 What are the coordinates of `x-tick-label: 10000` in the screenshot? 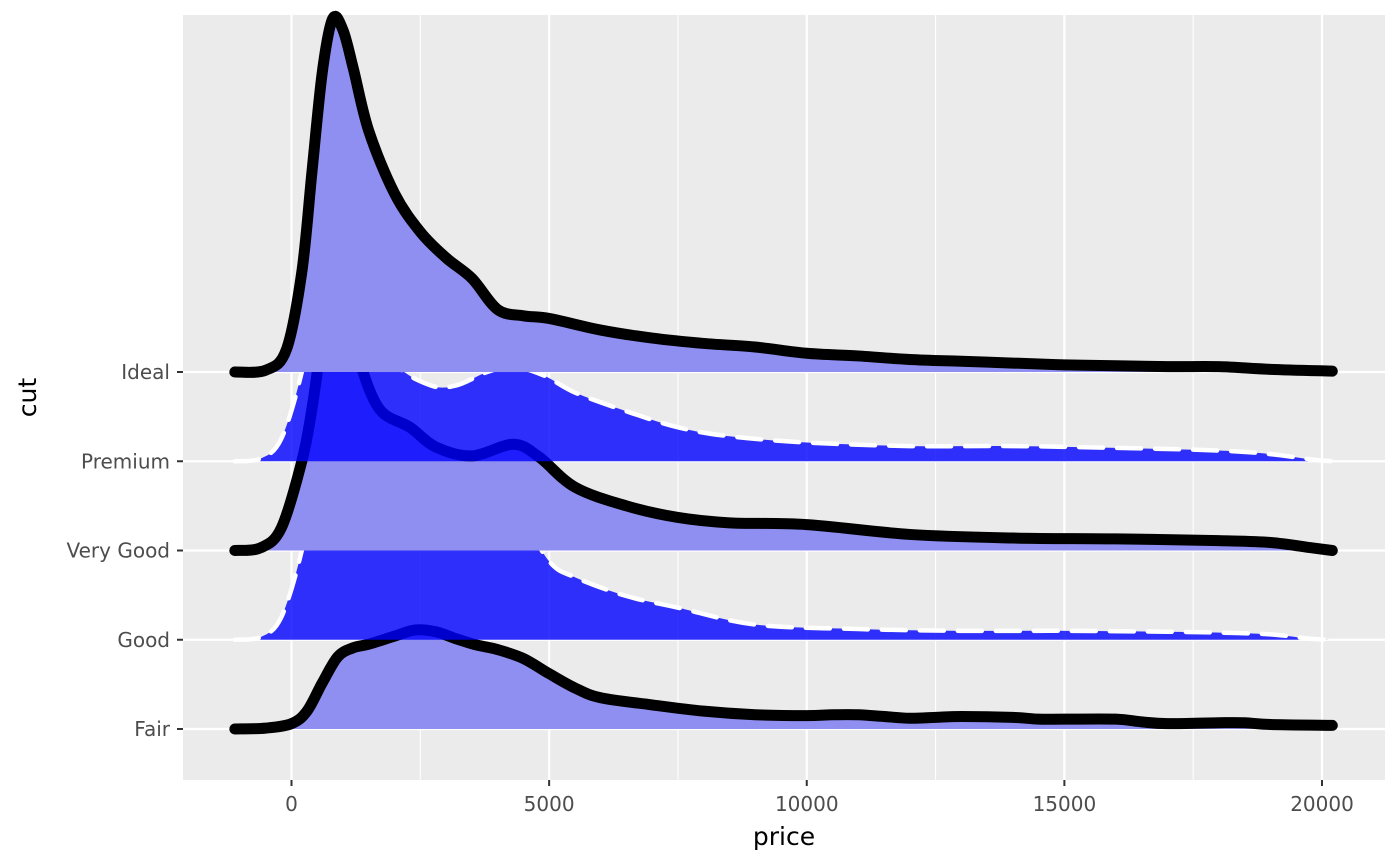 It's located at (807, 804).